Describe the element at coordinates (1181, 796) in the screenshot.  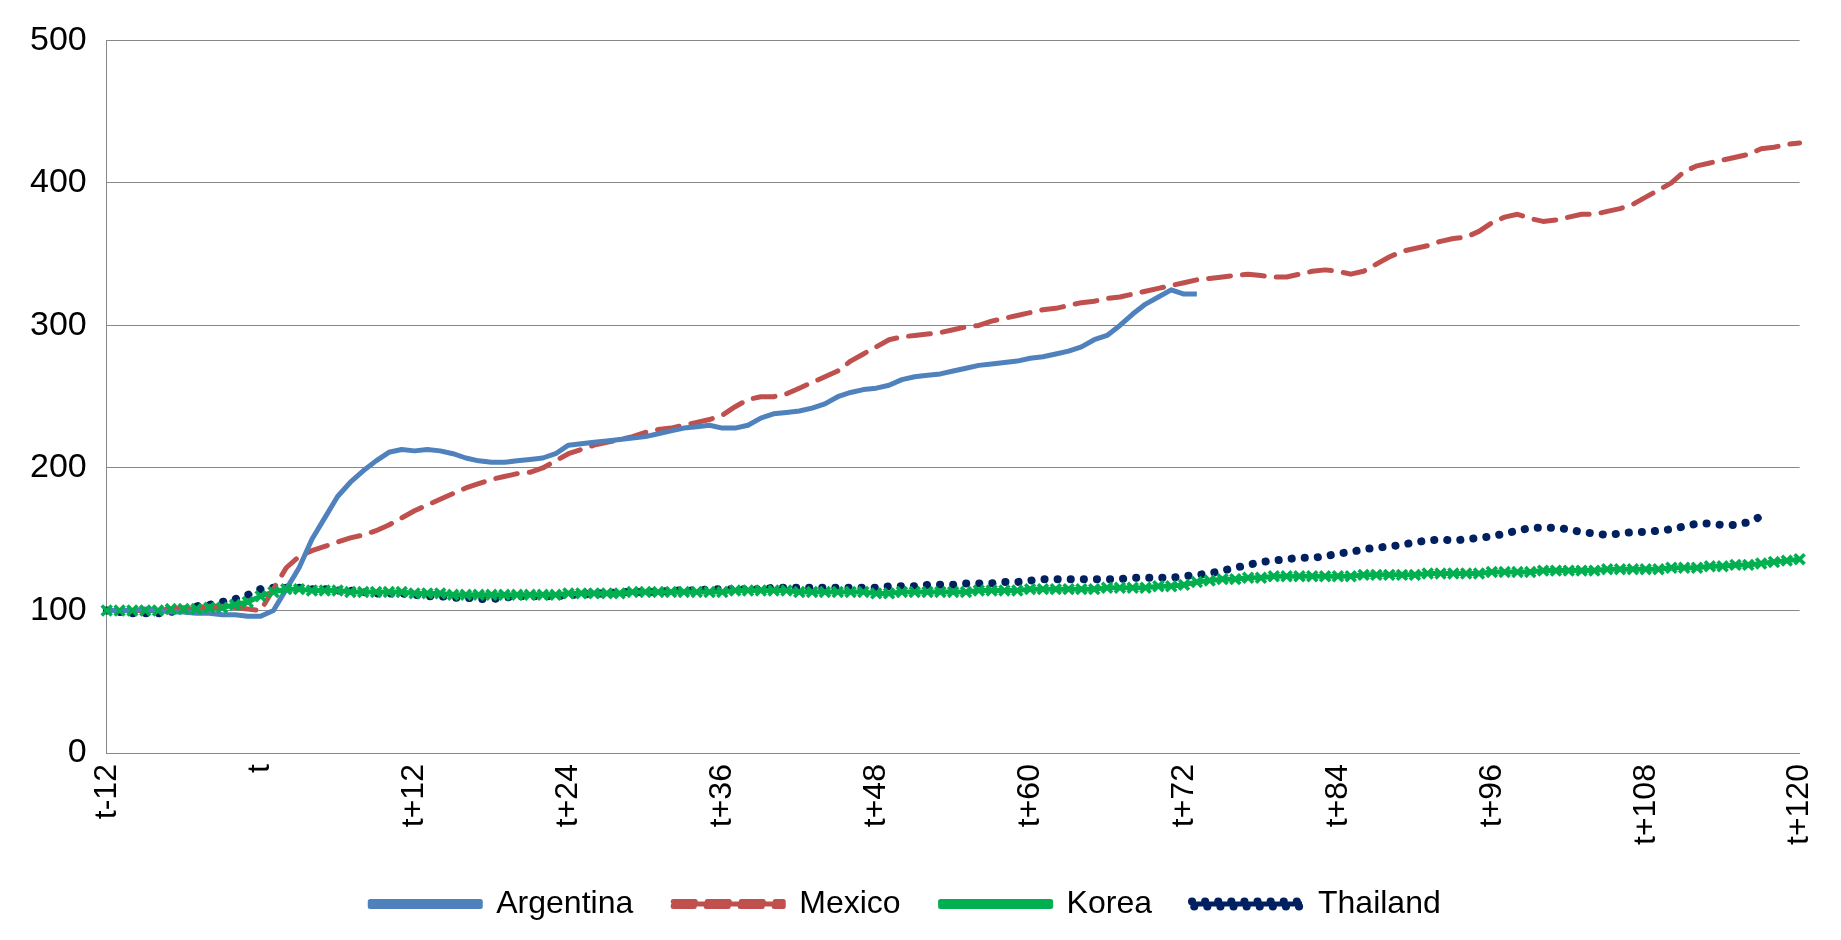
I see `x-tick-label: t+72` at that location.